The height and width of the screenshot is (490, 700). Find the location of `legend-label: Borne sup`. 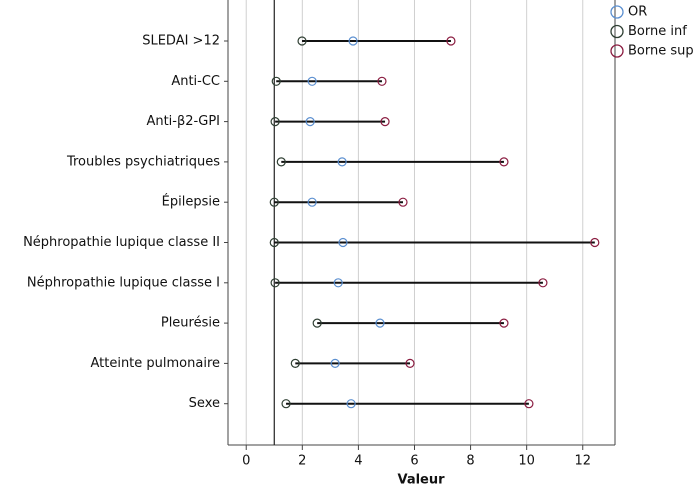

legend-label: Borne sup is located at coordinates (661, 51).